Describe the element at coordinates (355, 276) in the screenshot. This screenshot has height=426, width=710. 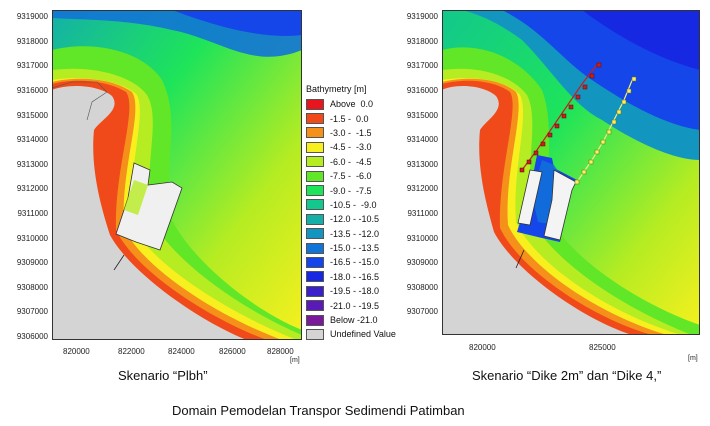
I see `legend-label: -18.0 - -16.5` at that location.